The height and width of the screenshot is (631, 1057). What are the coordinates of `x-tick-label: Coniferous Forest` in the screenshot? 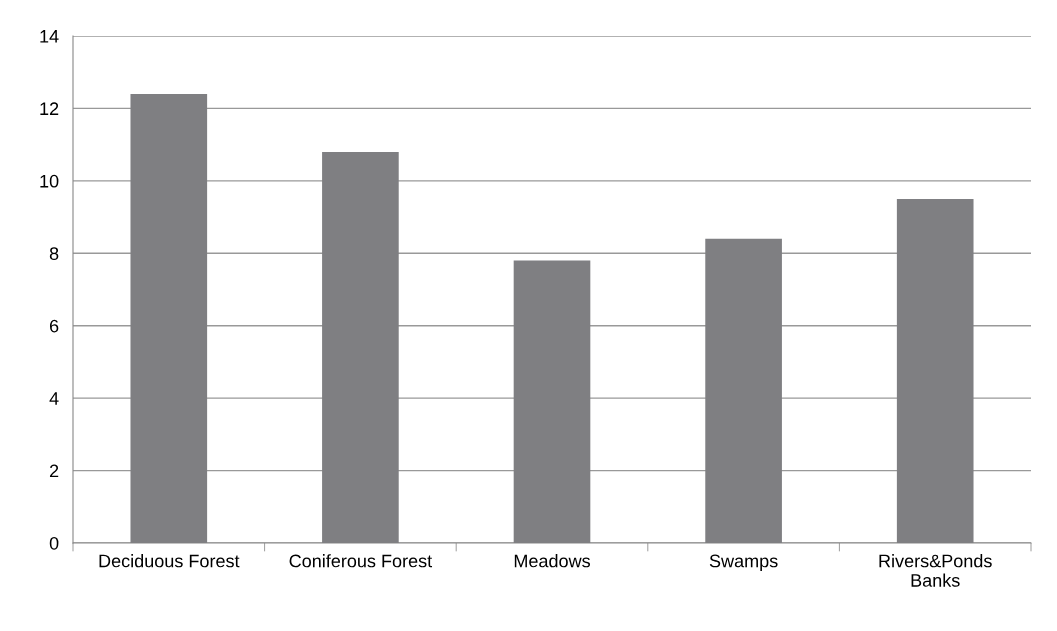 It's located at (361, 561).